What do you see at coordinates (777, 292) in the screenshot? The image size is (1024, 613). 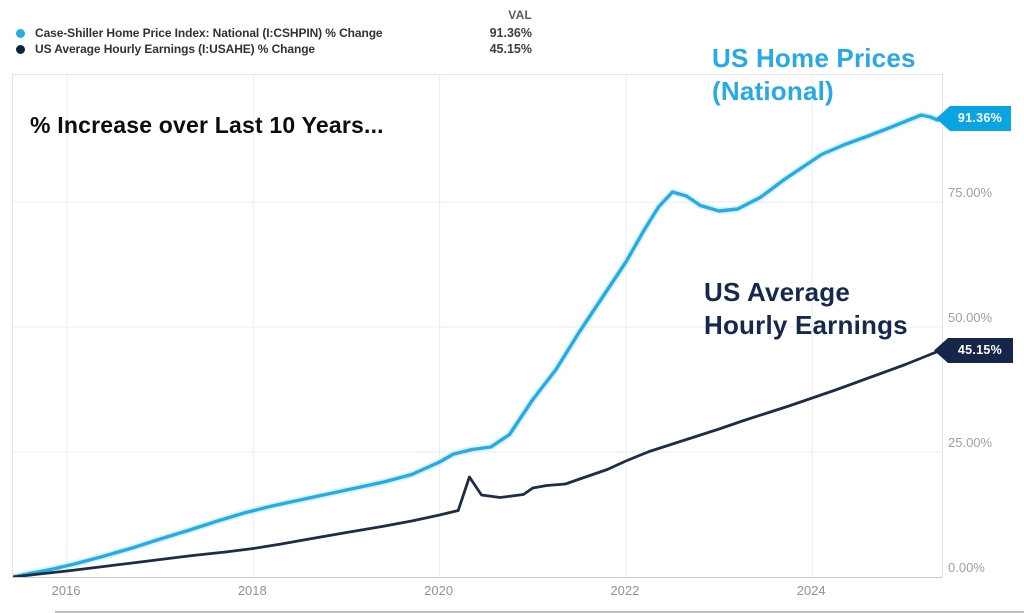 I see `hourly-earnings-annotation-line1: US Average` at bounding box center [777, 292].